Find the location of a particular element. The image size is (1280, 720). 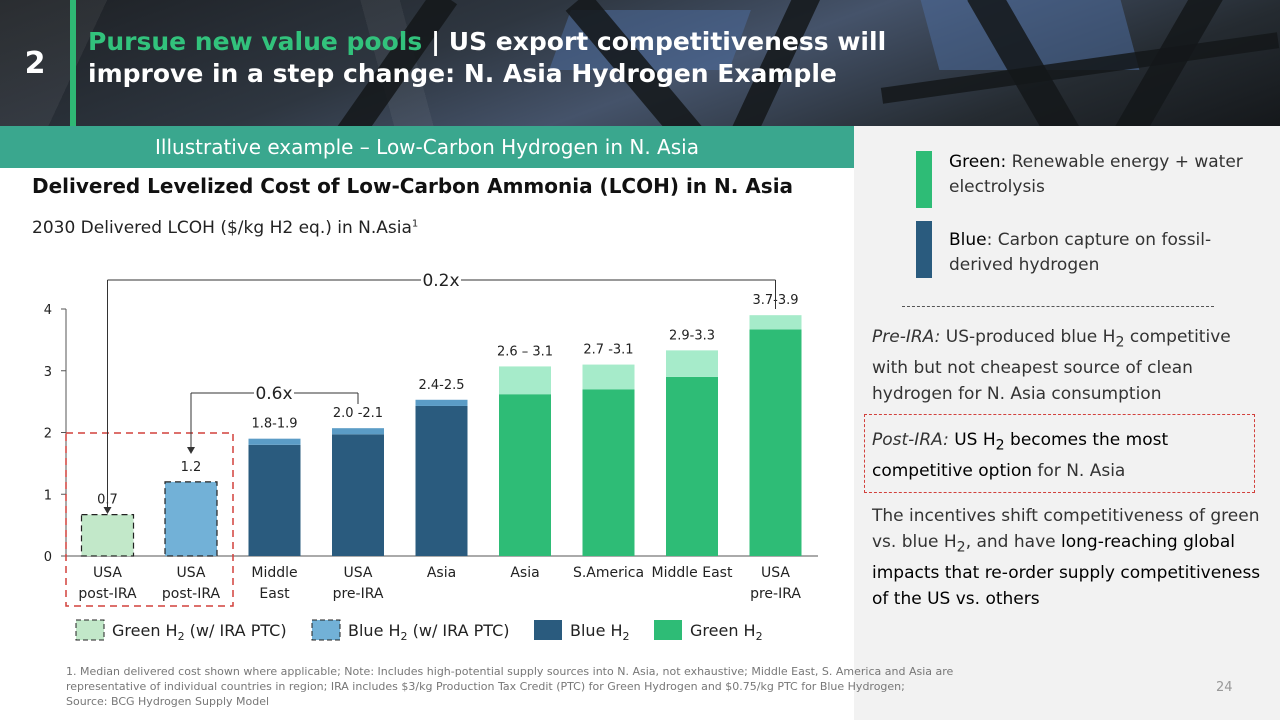

x-category-label: Middle East is located at coordinates (692, 573).